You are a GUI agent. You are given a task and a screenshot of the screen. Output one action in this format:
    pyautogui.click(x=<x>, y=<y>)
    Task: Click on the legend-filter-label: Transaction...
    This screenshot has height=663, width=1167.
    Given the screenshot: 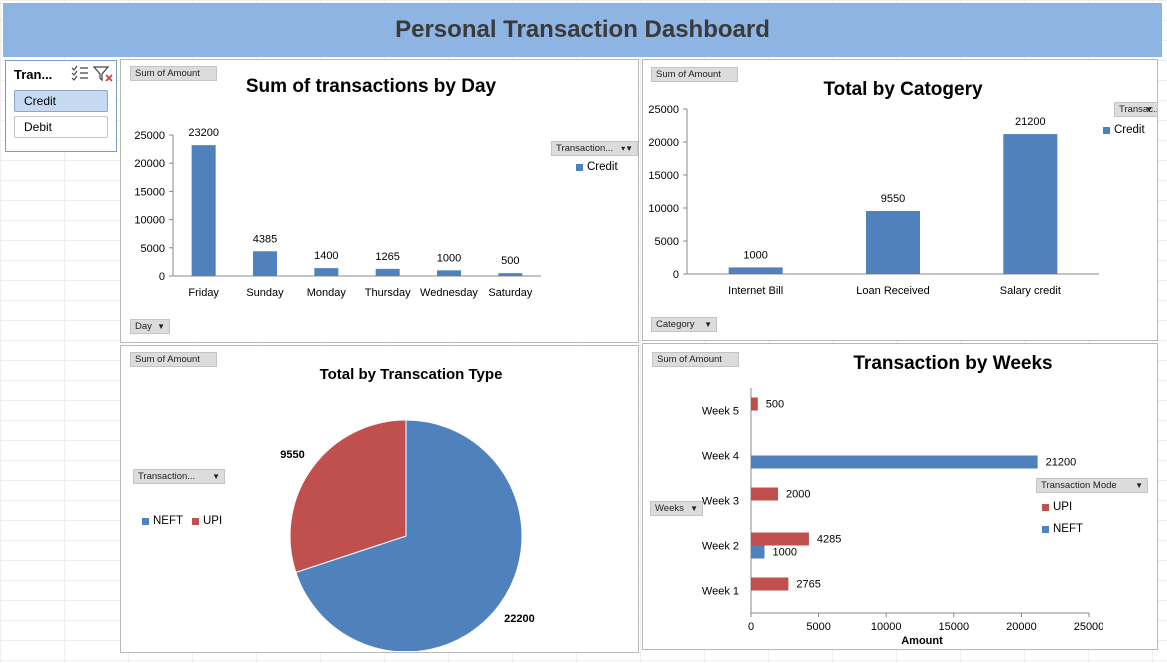 What is the action you would take?
    pyautogui.click(x=167, y=476)
    